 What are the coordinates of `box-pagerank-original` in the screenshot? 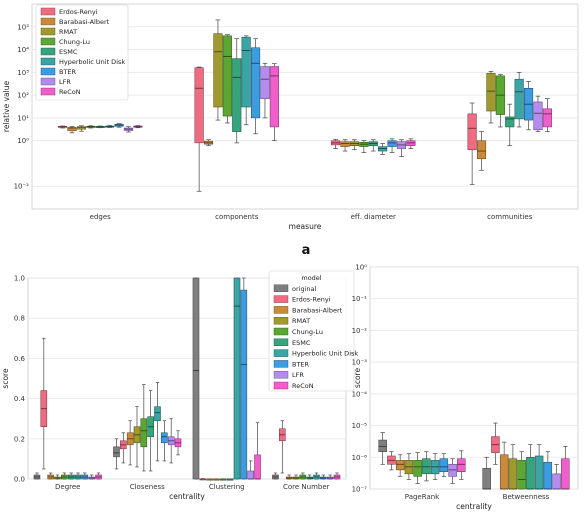 It's located at (382, 445).